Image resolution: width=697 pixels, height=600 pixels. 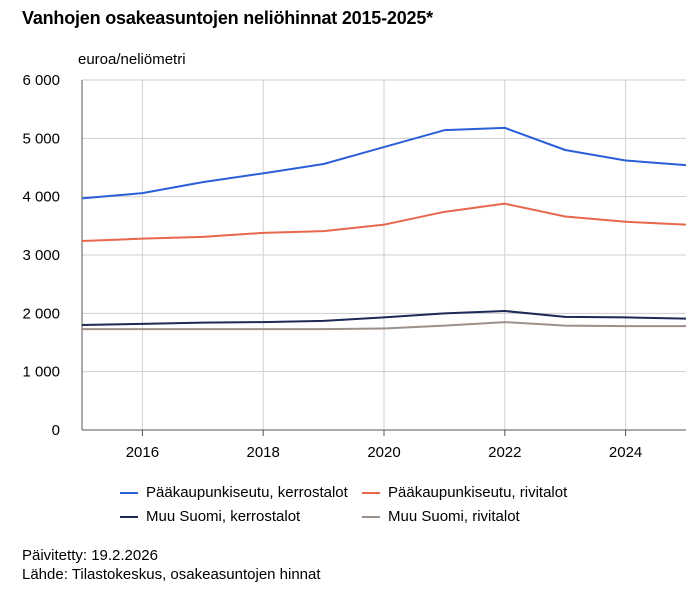 I want to click on y-tick-label: 1 000, so click(x=41, y=372).